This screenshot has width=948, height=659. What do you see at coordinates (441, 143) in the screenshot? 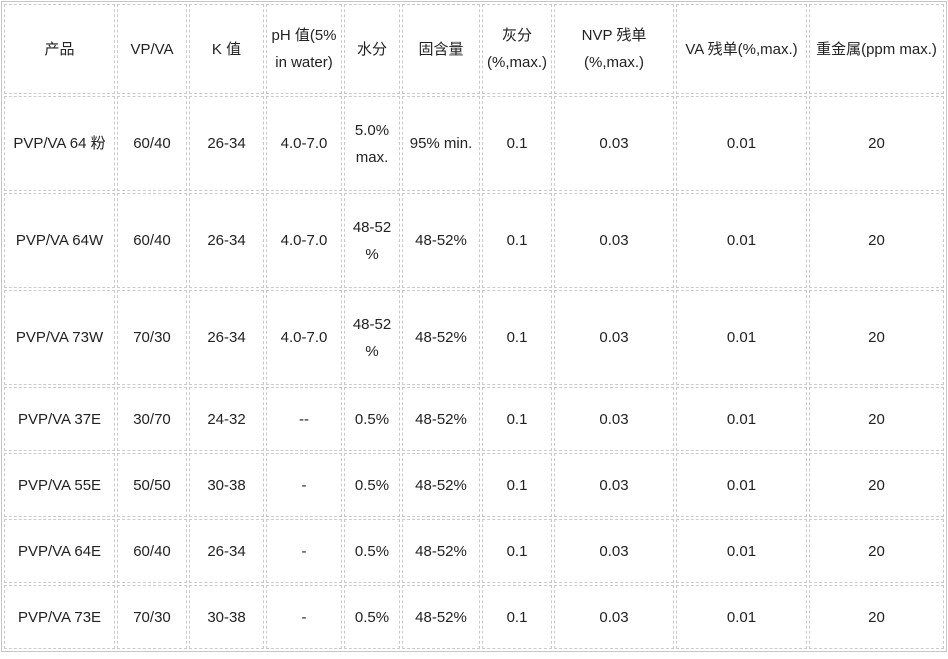
I see `table-cell: 95% min.` at bounding box center [441, 143].